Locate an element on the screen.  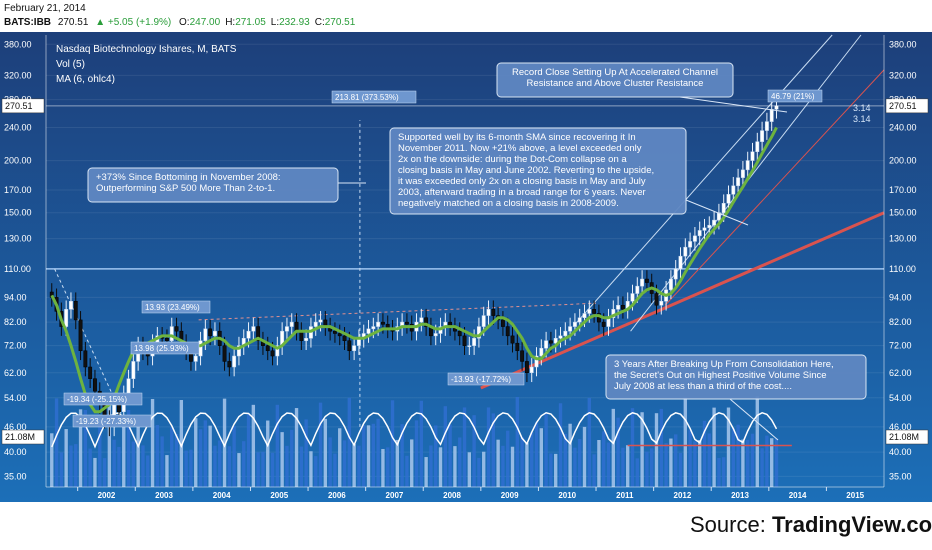
ohlc-key: C: is located at coordinates (319, 22).